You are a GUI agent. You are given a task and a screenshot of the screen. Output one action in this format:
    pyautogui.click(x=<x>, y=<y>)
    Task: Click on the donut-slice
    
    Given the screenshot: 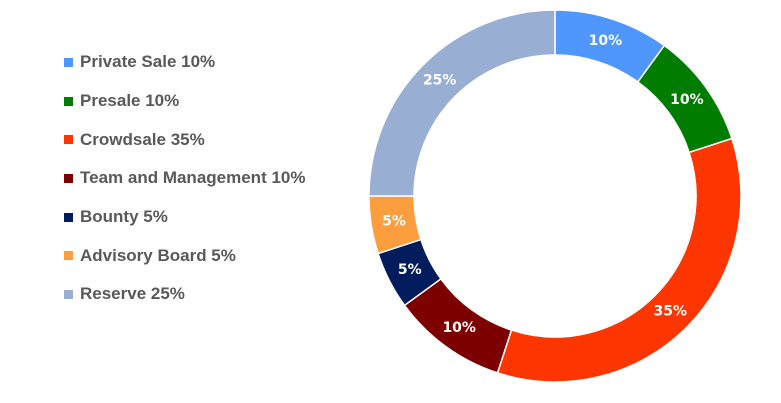 What is the action you would take?
    pyautogui.click(x=462, y=103)
    